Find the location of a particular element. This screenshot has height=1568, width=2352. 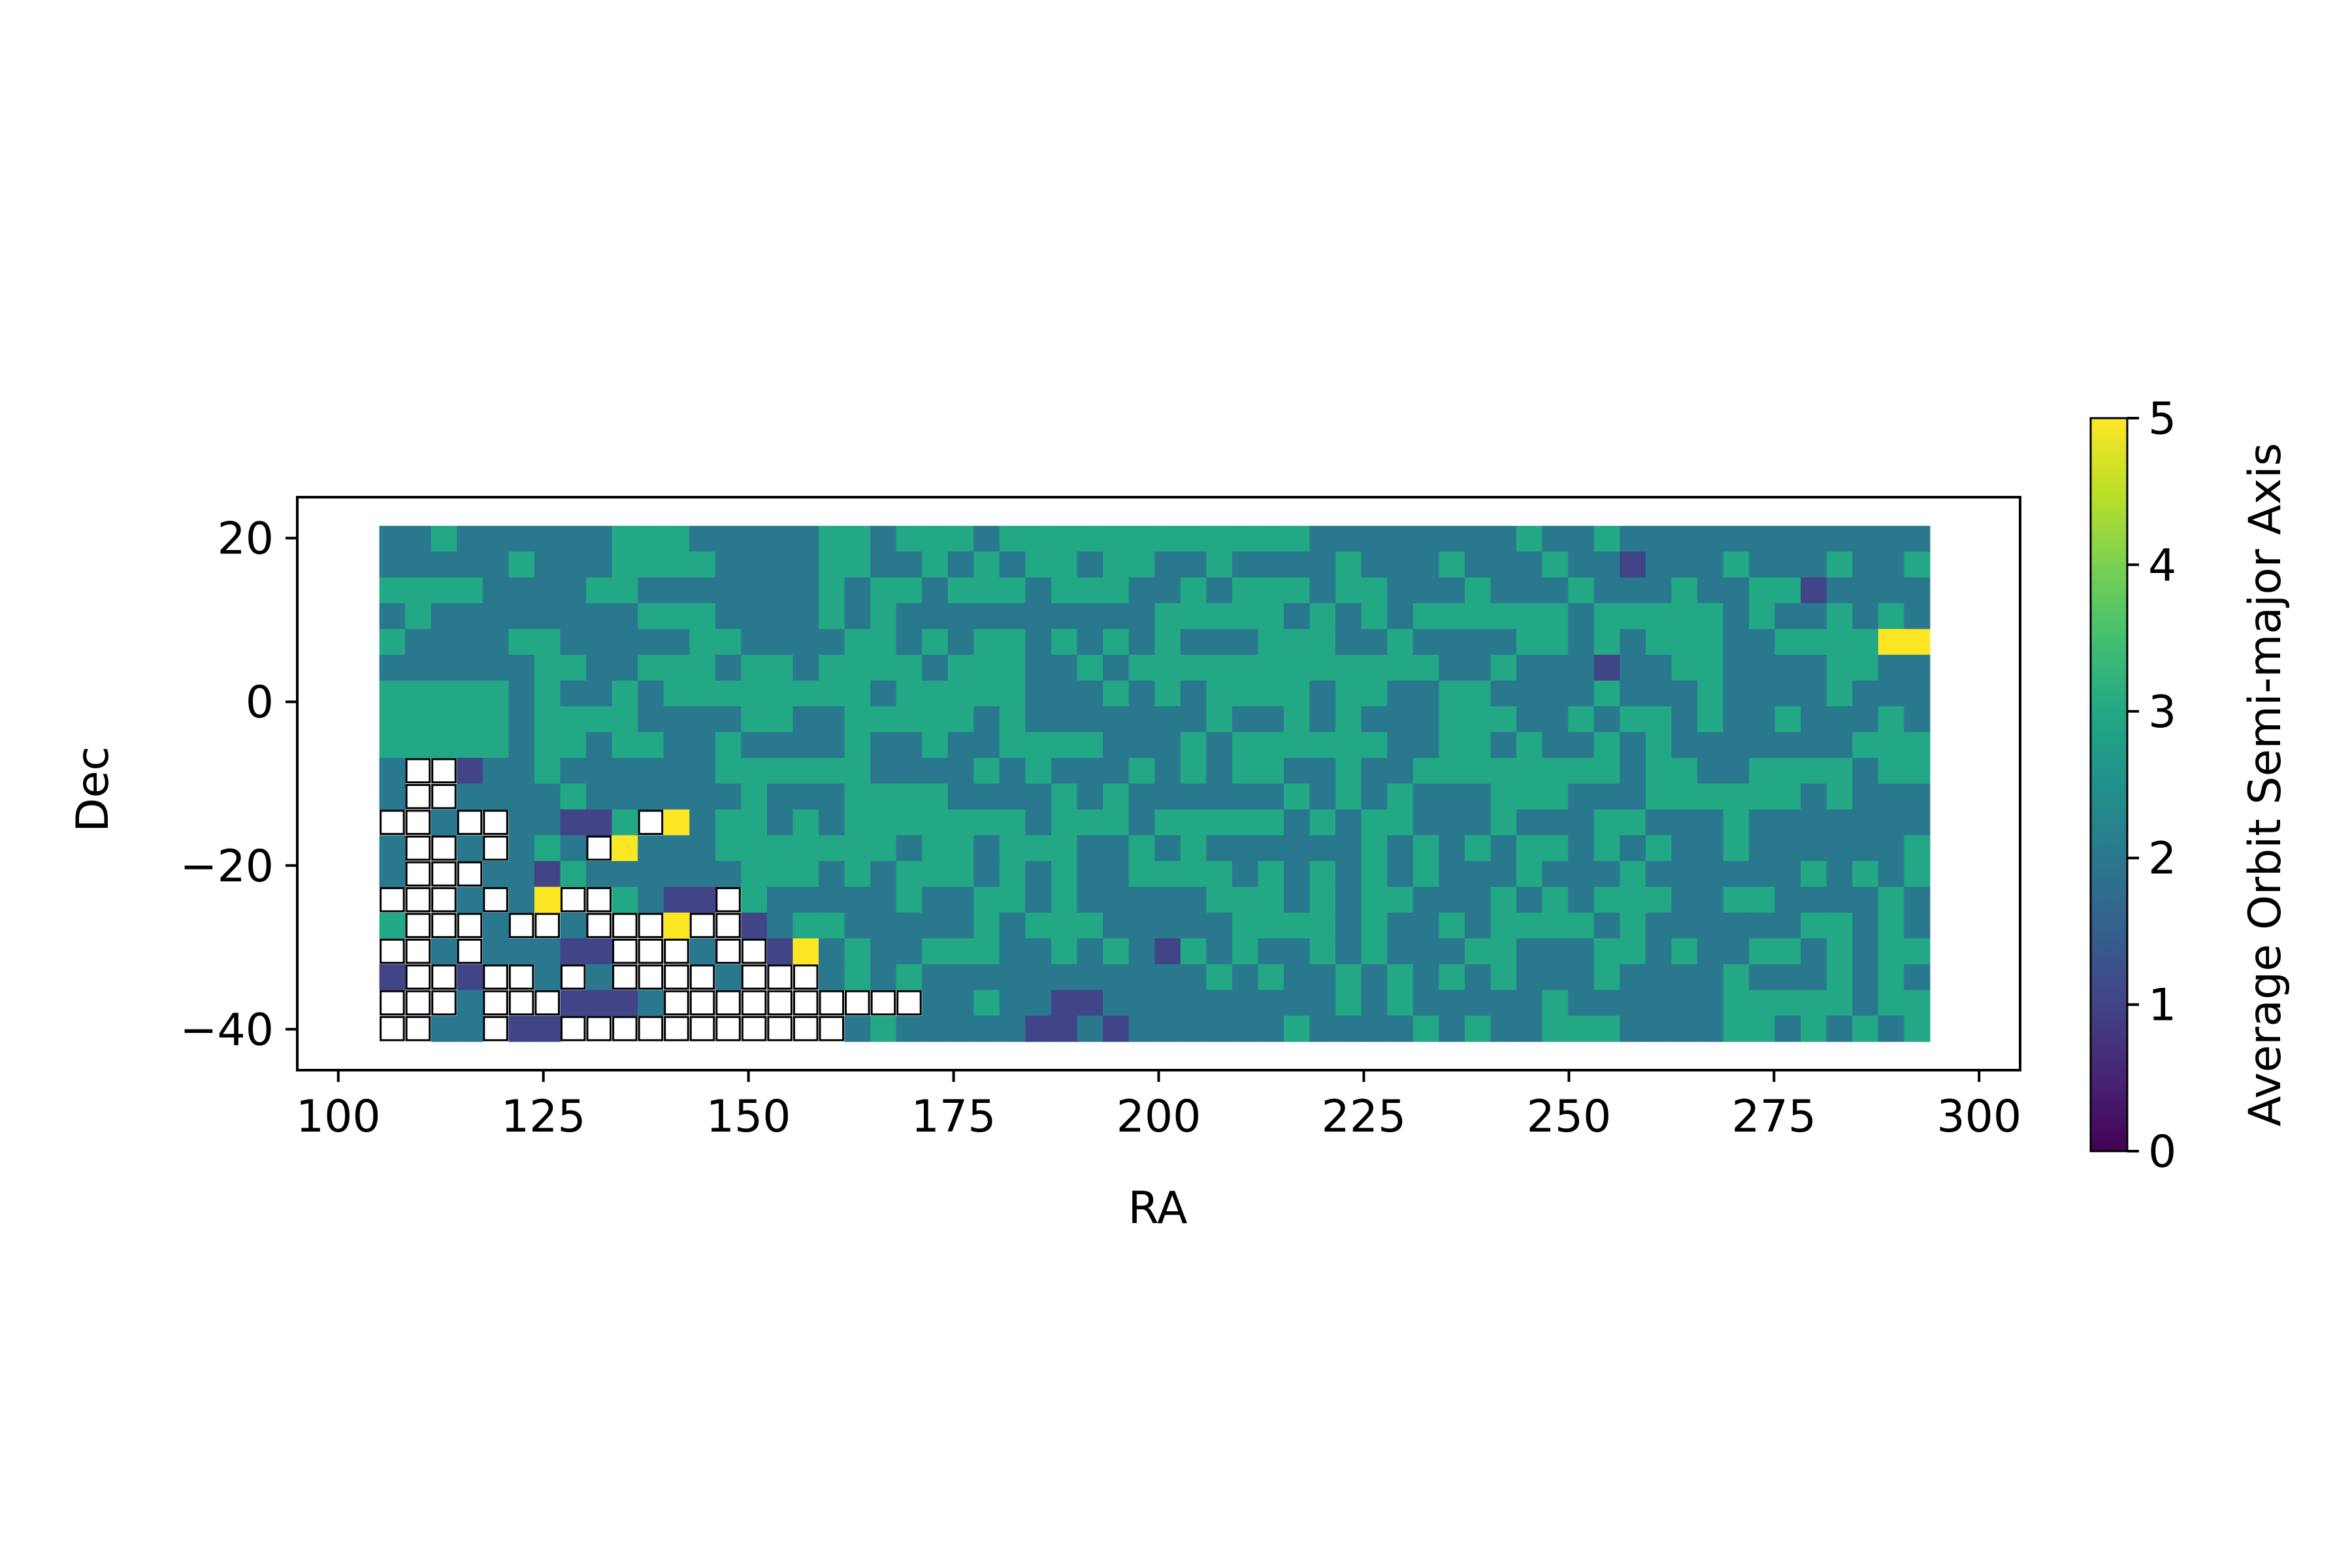

x-tick-label: 150 is located at coordinates (748, 1117).